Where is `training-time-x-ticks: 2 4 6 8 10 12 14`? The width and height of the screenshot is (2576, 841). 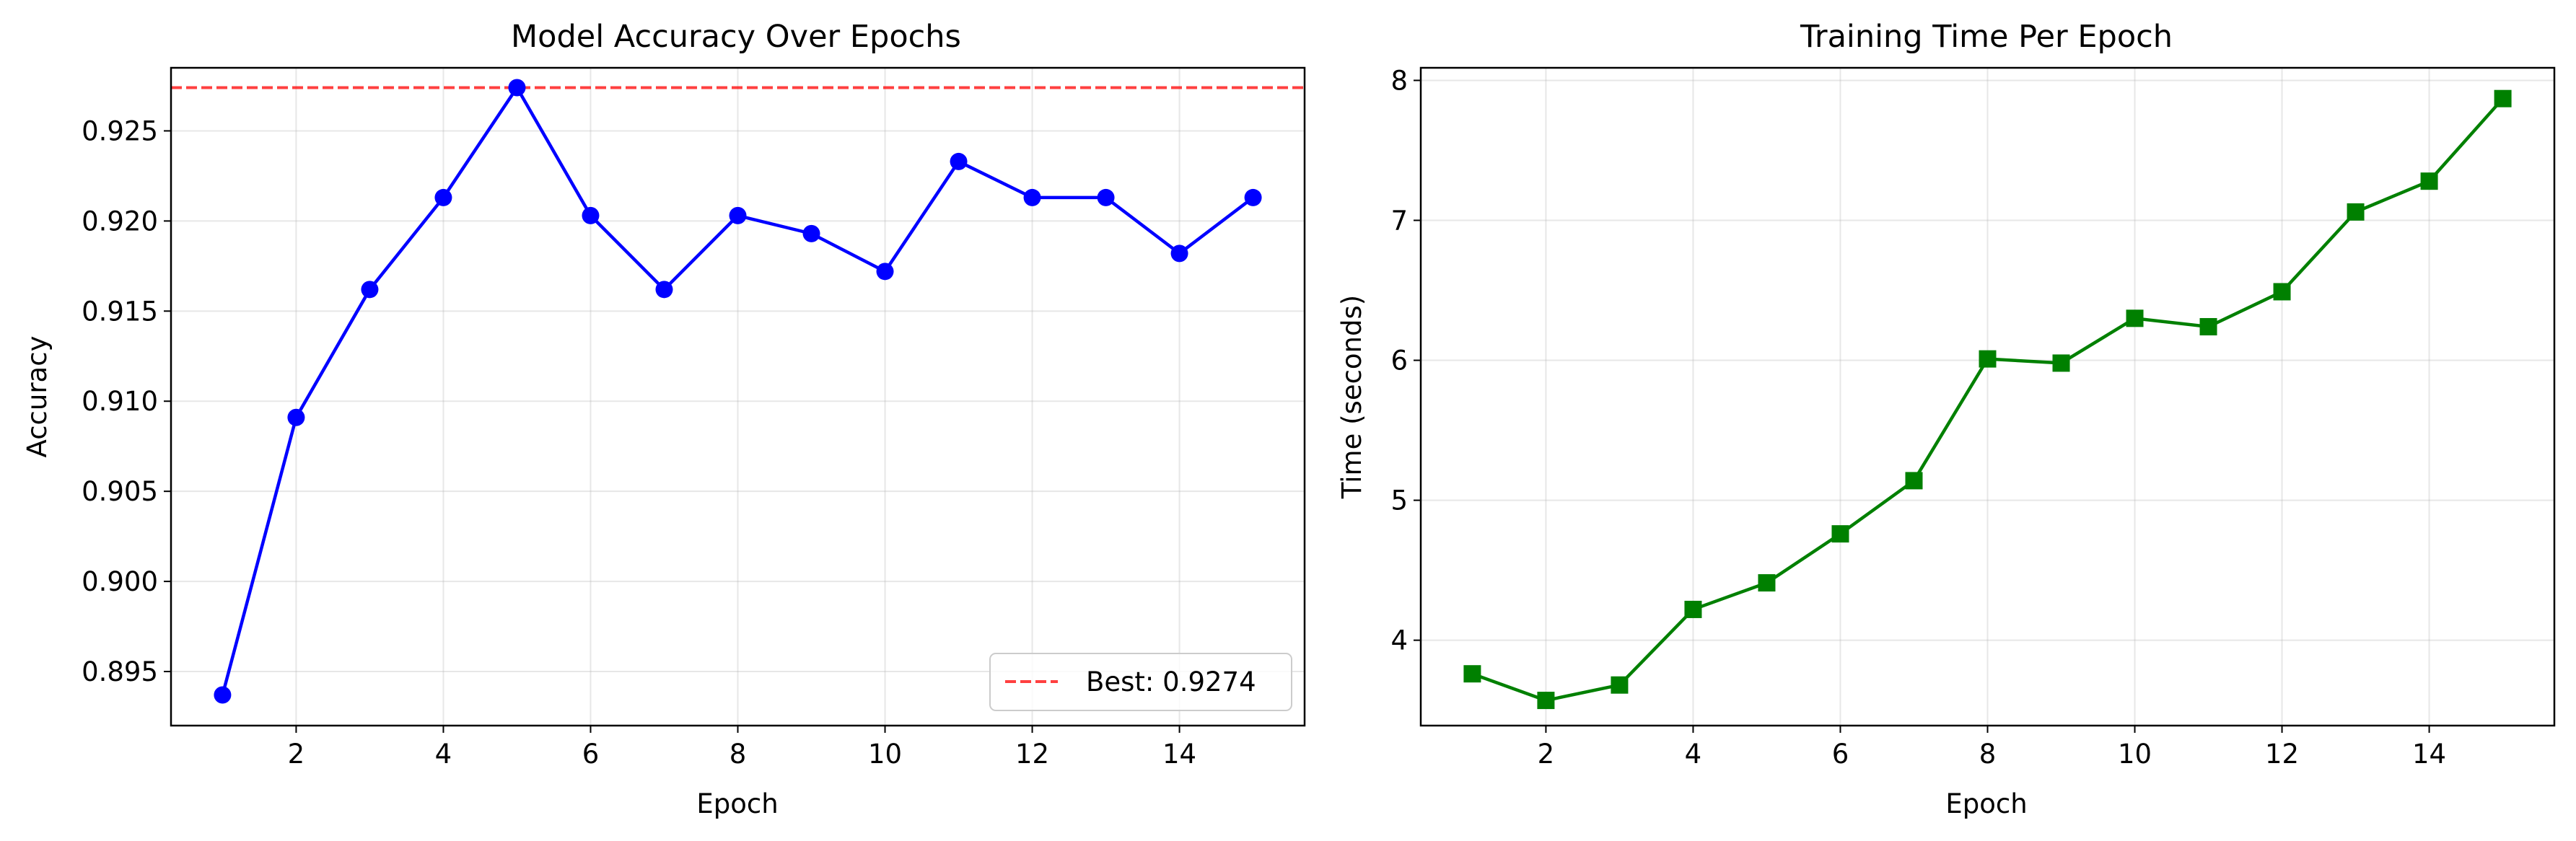
training-time-x-ticks: 2 4 6 8 10 12 14 is located at coordinates (1992, 748).